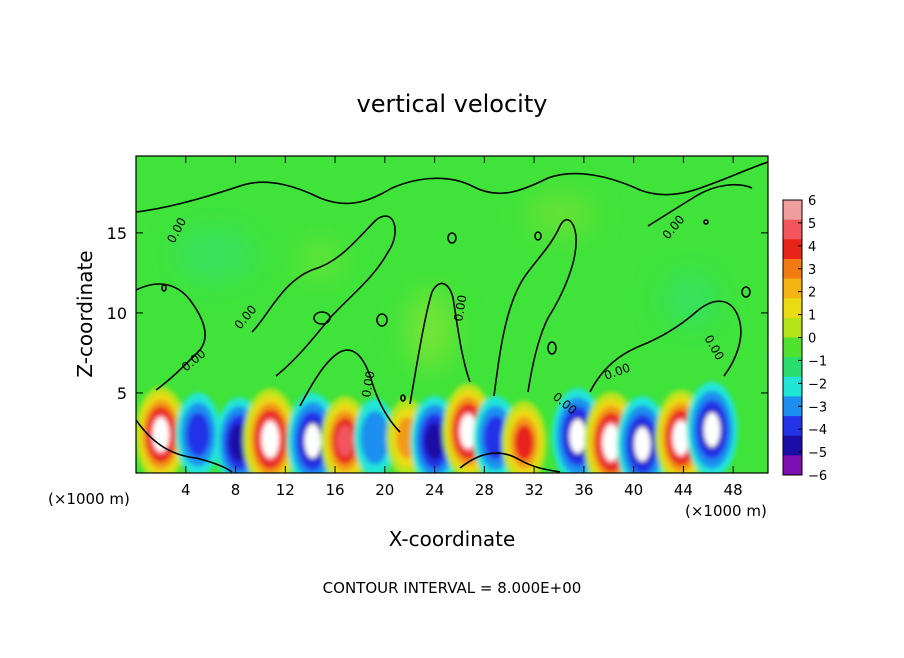 Image resolution: width=904 pixels, height=658 pixels. Describe the element at coordinates (817, 407) in the screenshot. I see `colorbar-tick-label: −3` at that location.